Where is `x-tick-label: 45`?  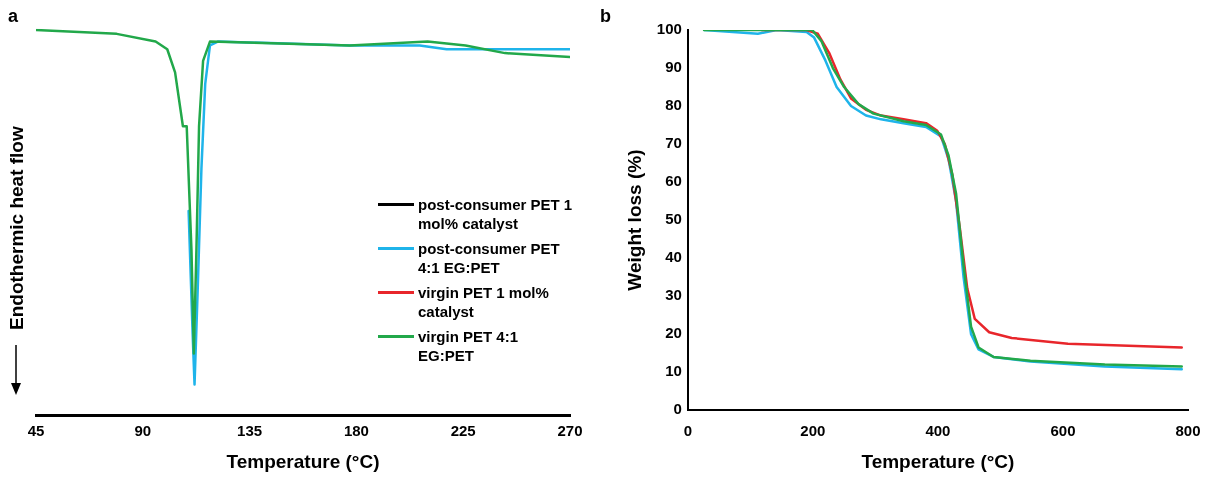
x-tick-label: 45 is located at coordinates (36, 431).